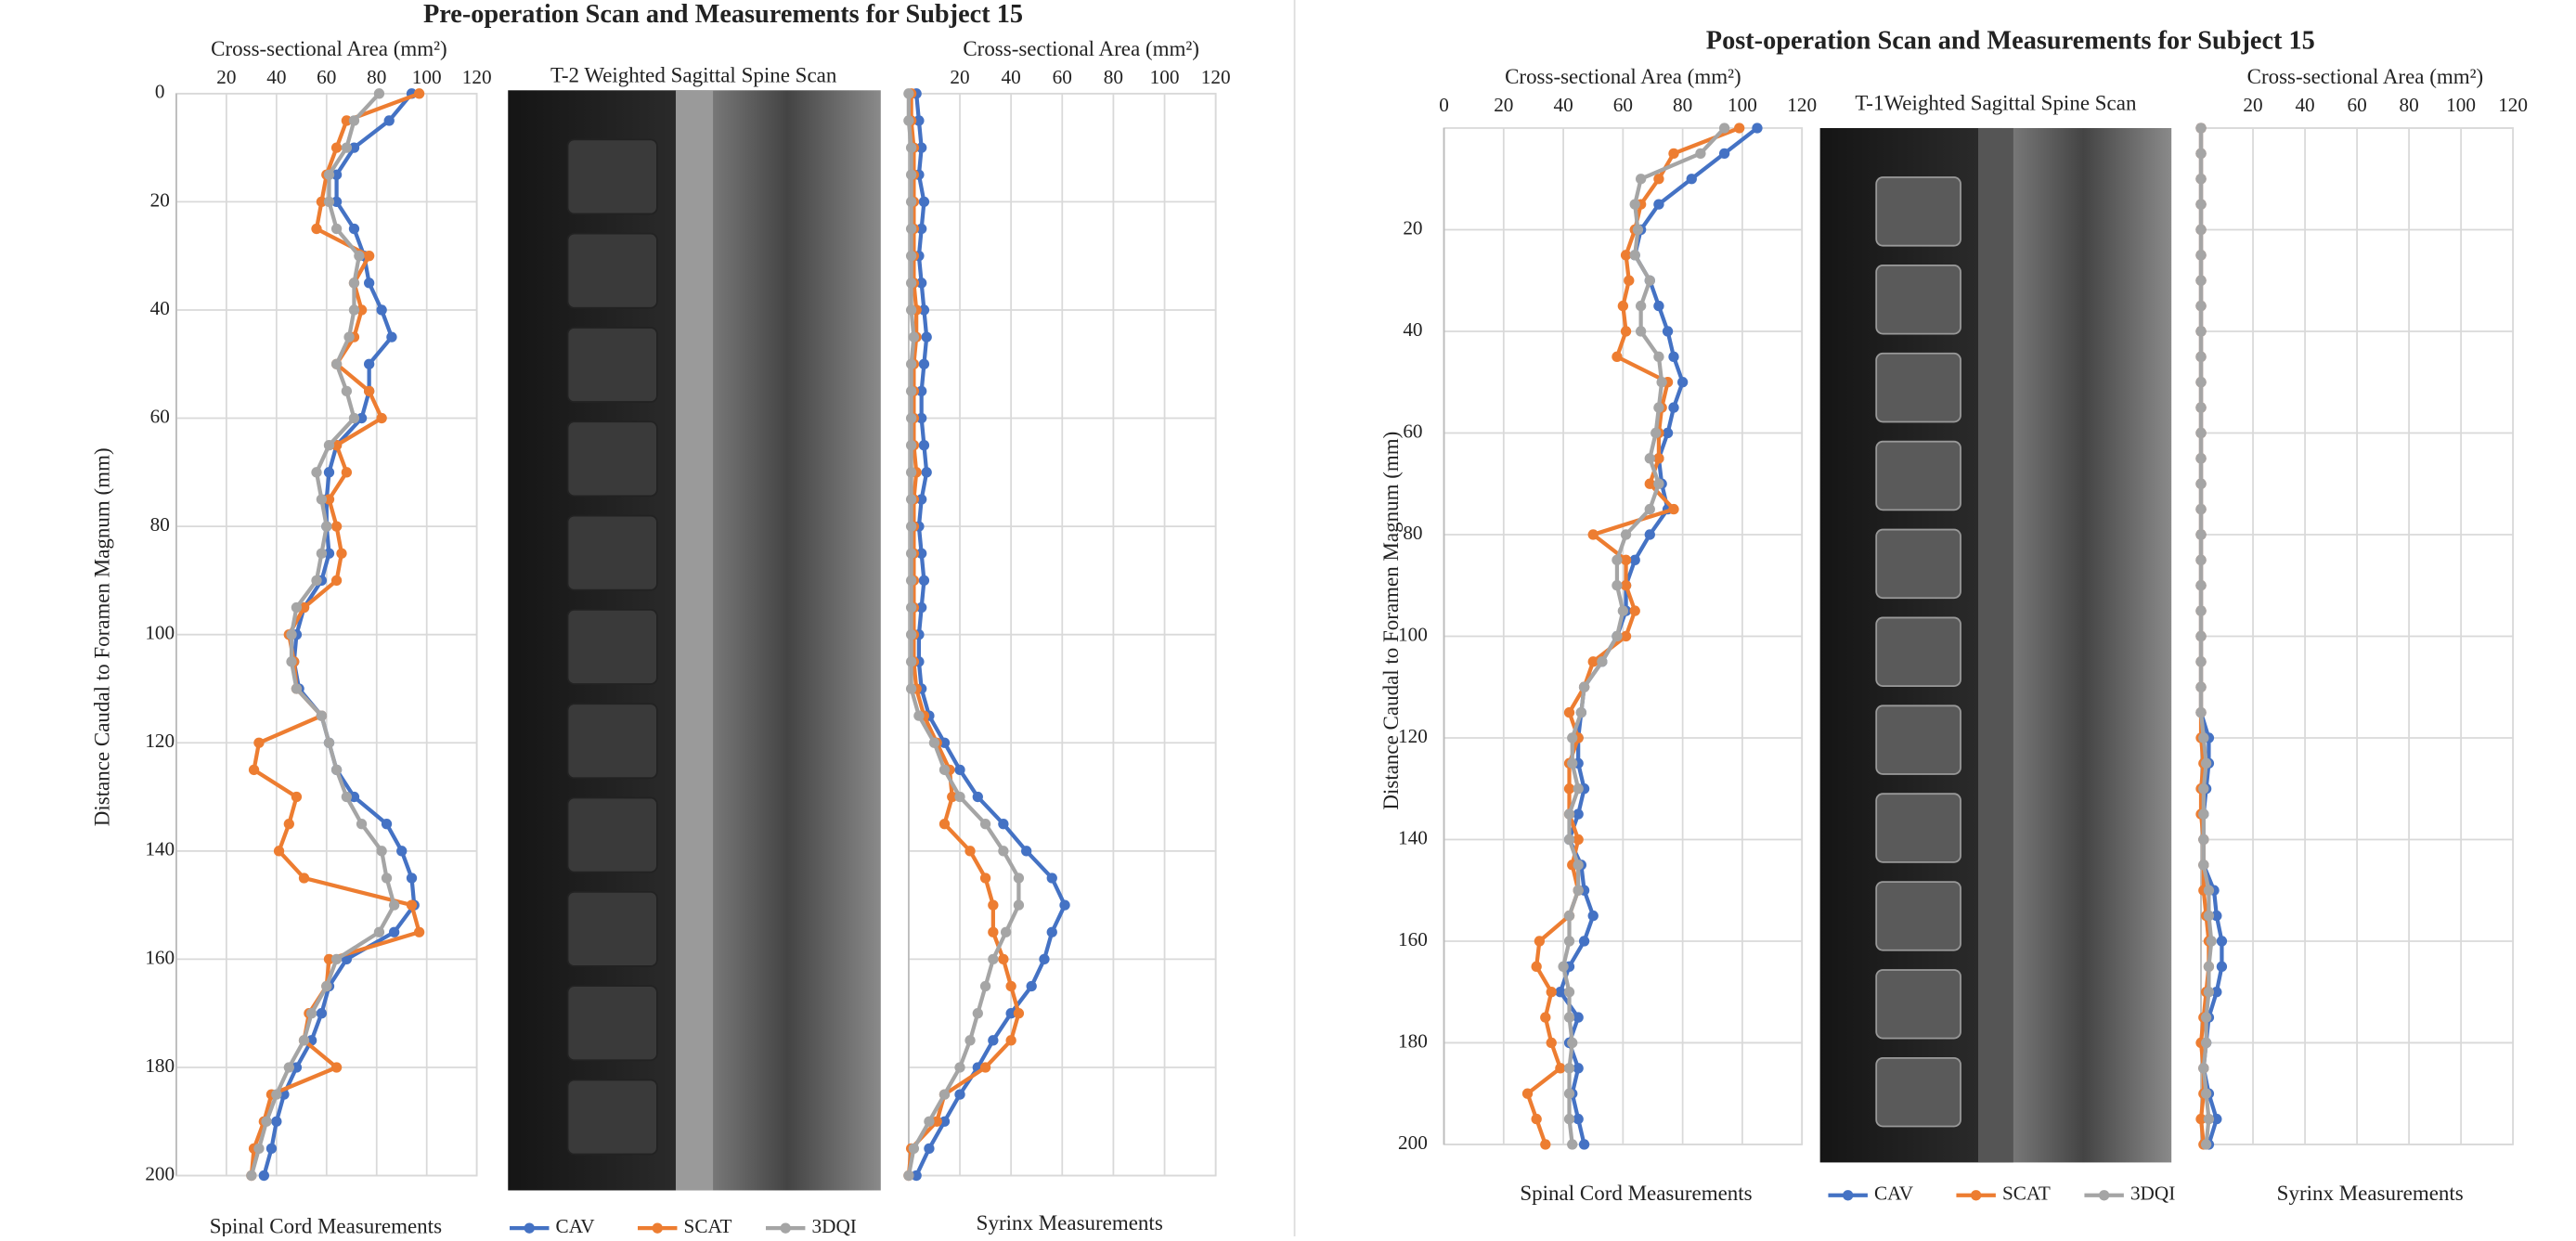 Image resolution: width=2576 pixels, height=1241 pixels. I want to click on y-tick-label: 120, so click(1413, 736).